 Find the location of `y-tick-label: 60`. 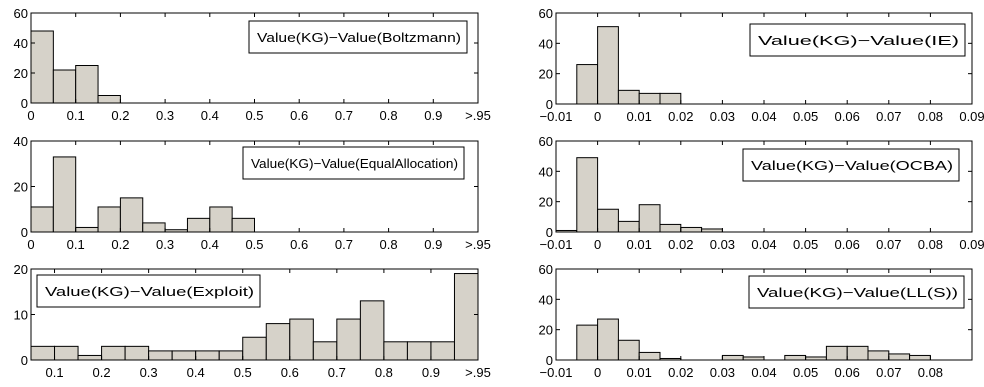

y-tick-label: 60 is located at coordinates (546, 13).